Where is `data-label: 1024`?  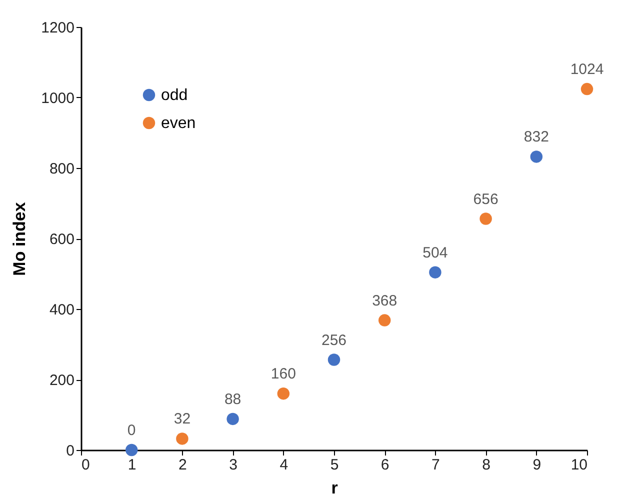
data-label: 1024 is located at coordinates (587, 69).